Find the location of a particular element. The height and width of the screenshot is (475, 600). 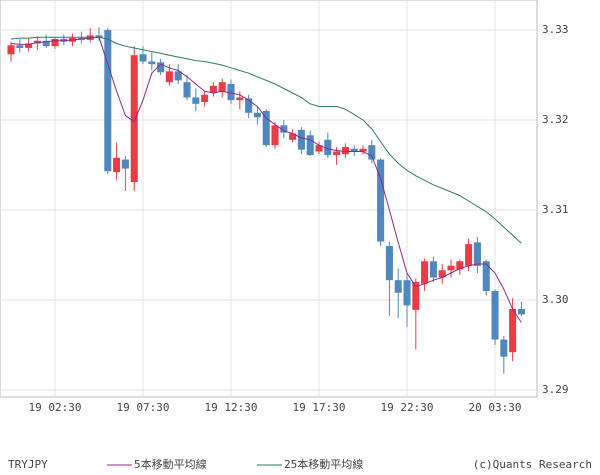

y-tick-label: 3.29 is located at coordinates (555, 389).